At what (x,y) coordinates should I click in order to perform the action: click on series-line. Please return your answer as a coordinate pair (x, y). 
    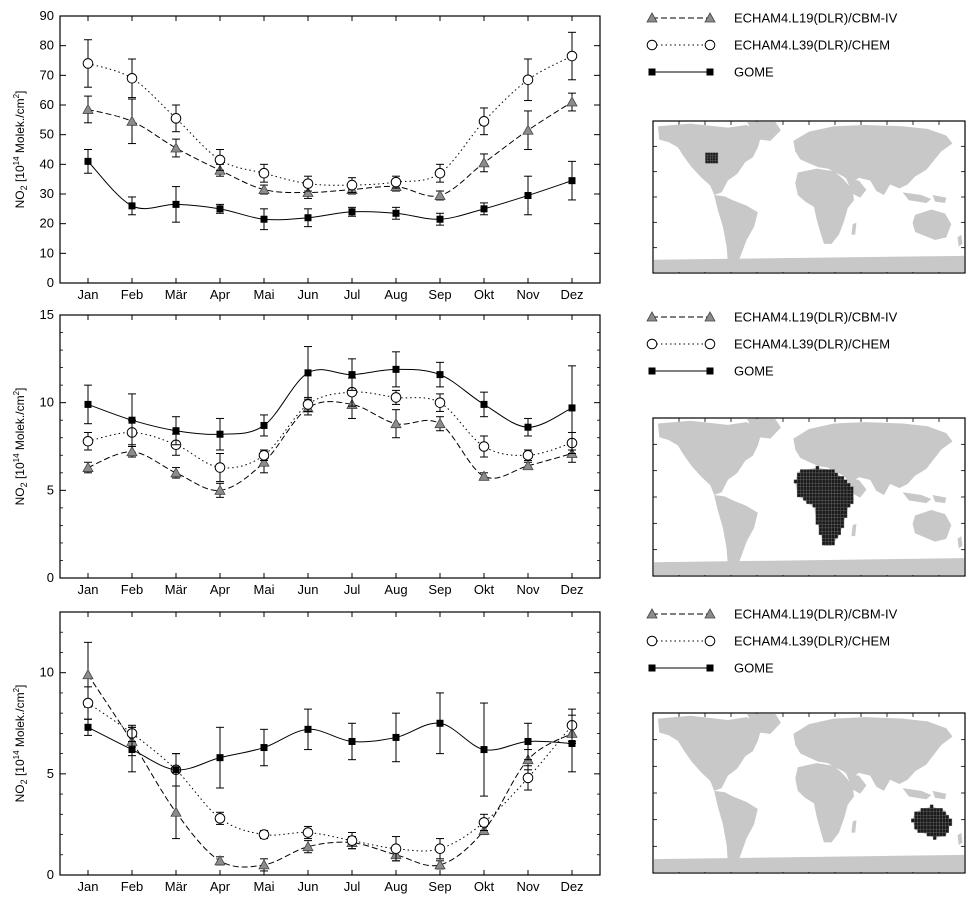
    Looking at the image, I should click on (330, 746).